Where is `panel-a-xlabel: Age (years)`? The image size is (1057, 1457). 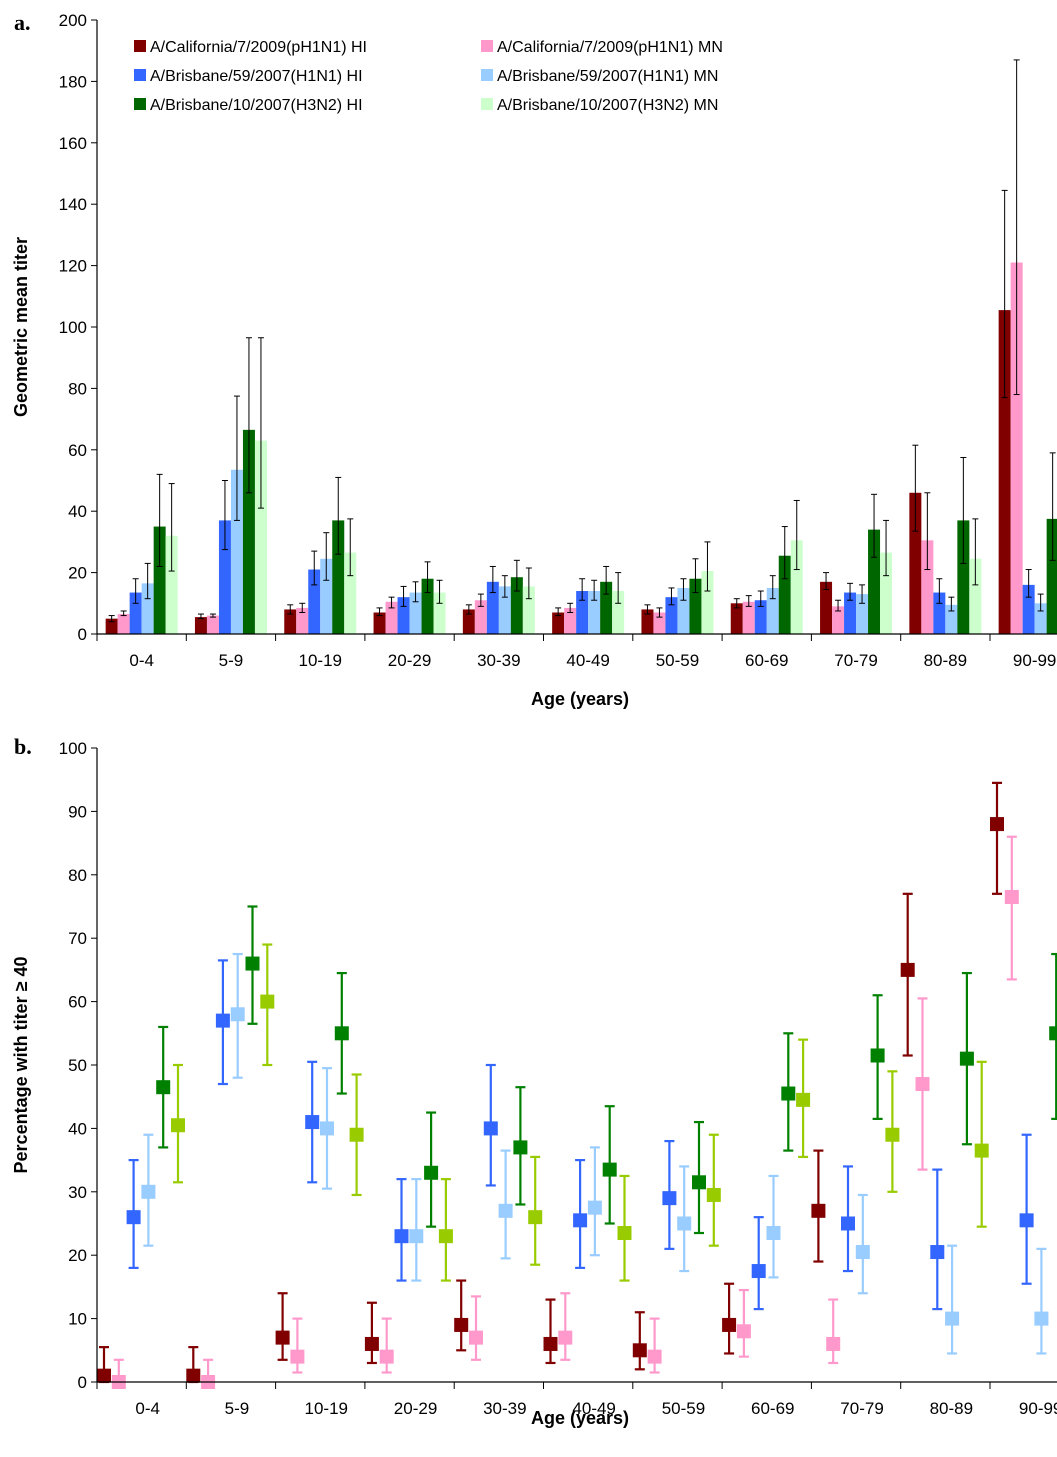
panel-a-xlabel: Age (years) is located at coordinates (580, 699).